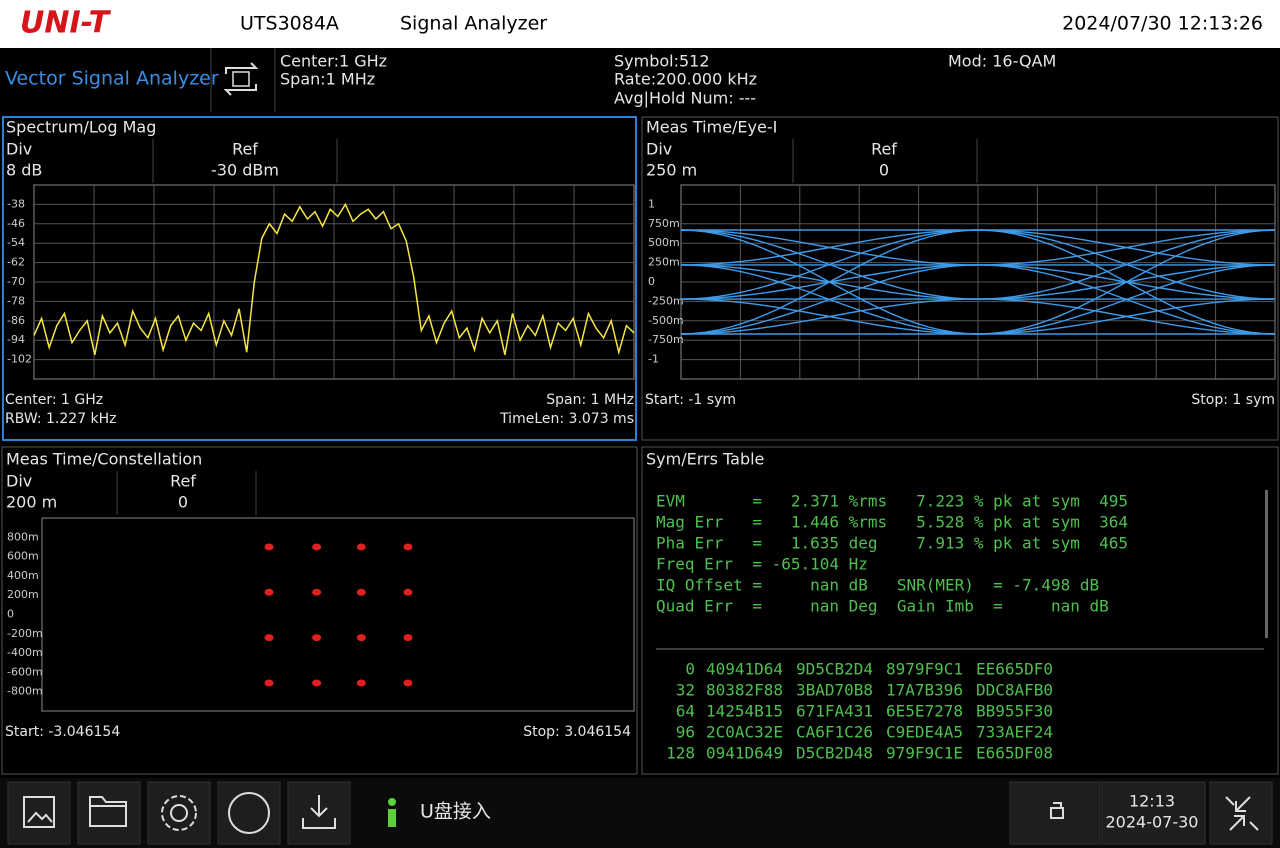 Image resolution: width=1280 pixels, height=848 pixels. What do you see at coordinates (16, 320) in the screenshot?
I see `y-tick-label: -86` at bounding box center [16, 320].